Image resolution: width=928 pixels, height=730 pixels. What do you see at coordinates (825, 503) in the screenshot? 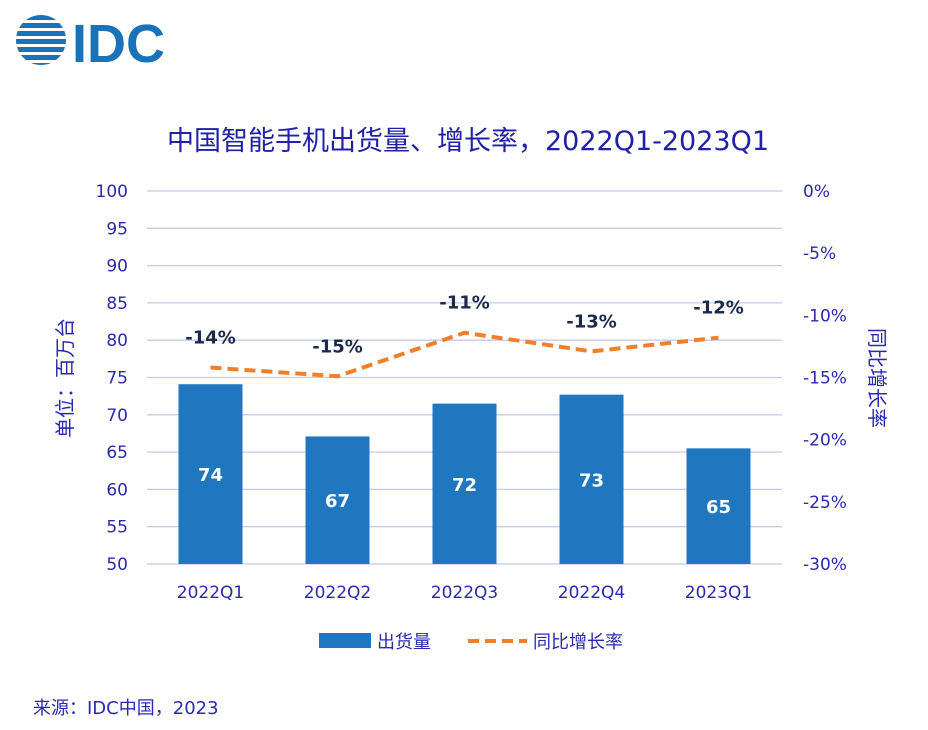
I see `right-tick-label: -25%` at bounding box center [825, 503].